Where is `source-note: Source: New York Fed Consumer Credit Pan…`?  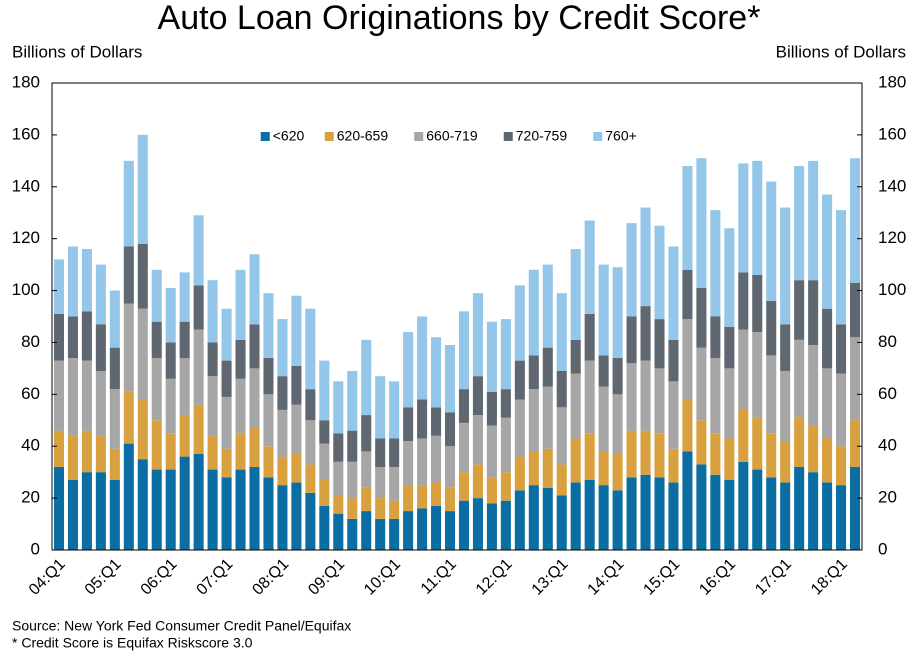
source-note: Source: New York Fed Consumer Credit Pan… is located at coordinates (181, 626).